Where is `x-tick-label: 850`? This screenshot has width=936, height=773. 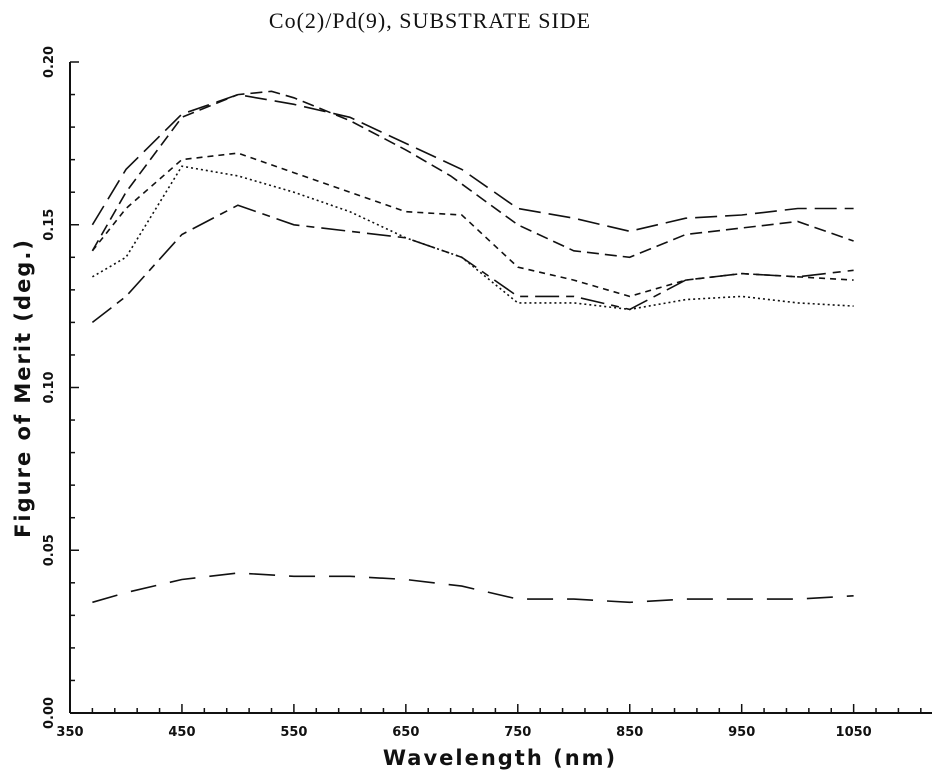 x-tick-label: 850 is located at coordinates (629, 732).